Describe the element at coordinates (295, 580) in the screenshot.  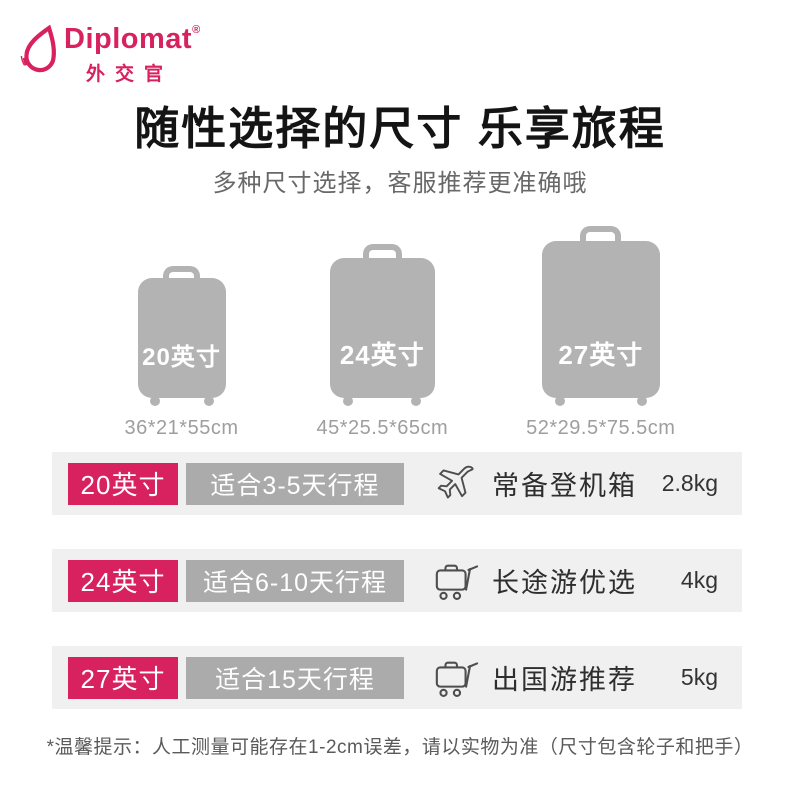
I see `trip-duration-badge: 适合6-10天行程` at that location.